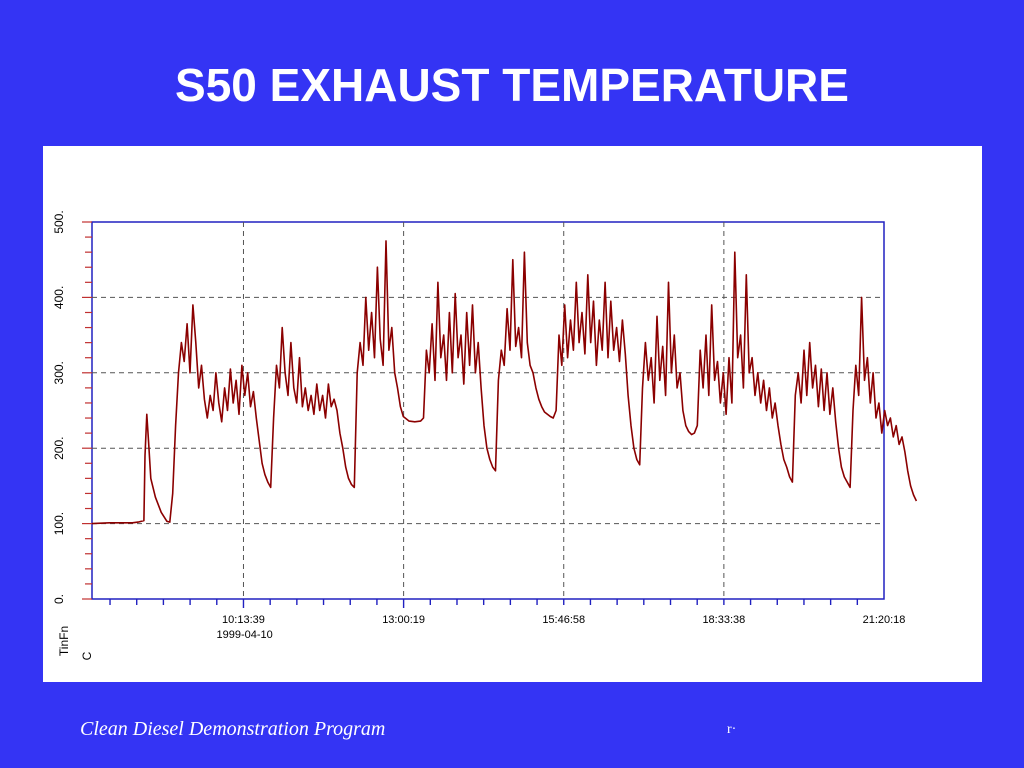  Describe the element at coordinates (403, 620) in the screenshot. I see `x-tick-label: 13:00:19` at that location.